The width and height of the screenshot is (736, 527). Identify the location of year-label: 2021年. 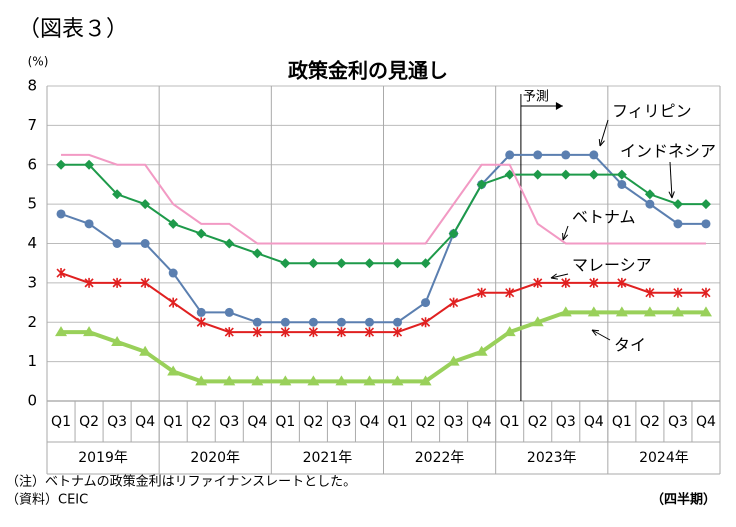
(328, 458).